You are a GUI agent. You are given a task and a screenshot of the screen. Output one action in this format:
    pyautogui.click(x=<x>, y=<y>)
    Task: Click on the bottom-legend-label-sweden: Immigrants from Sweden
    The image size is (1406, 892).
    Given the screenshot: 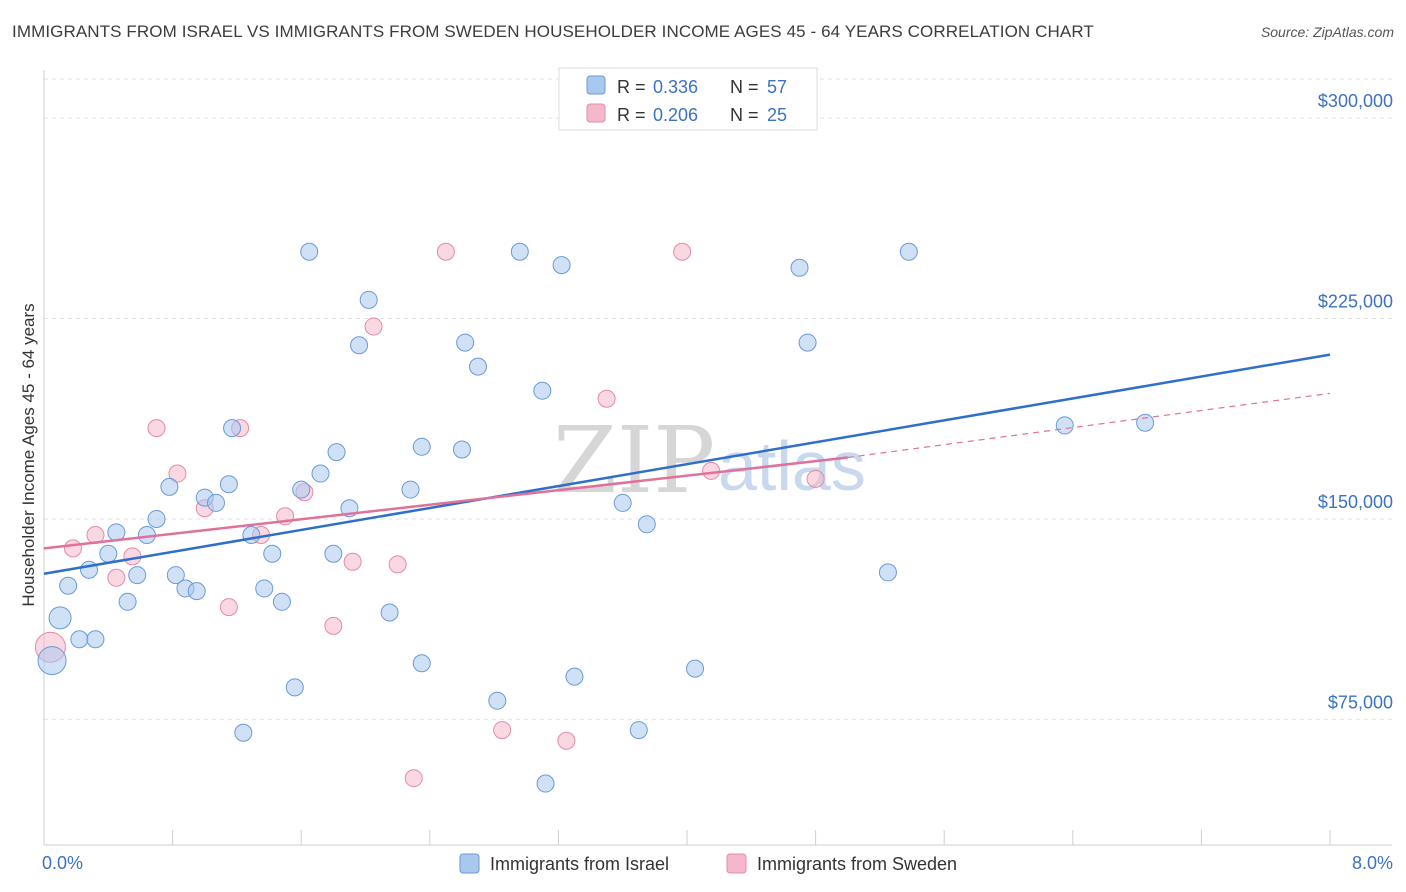 What is the action you would take?
    pyautogui.click(x=857, y=864)
    